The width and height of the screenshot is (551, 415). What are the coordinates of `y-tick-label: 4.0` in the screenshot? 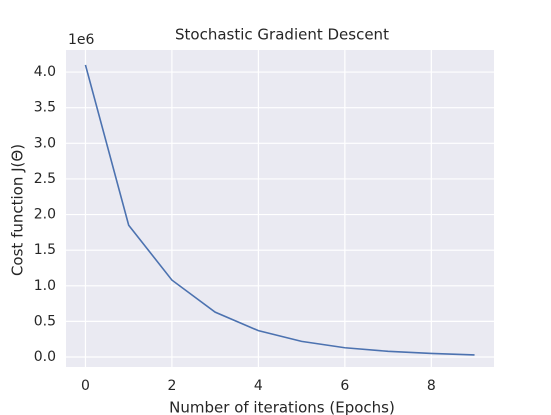 It's located at (45, 72).